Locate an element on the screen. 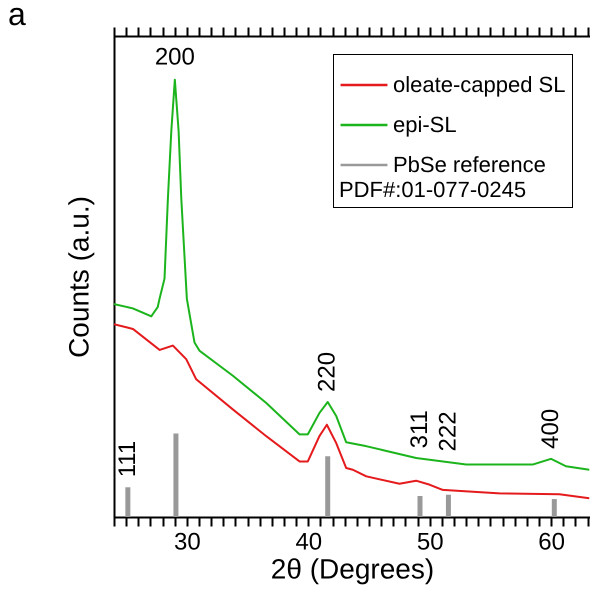 This screenshot has height=613, width=590. x-tick-label: 30 is located at coordinates (187, 542).